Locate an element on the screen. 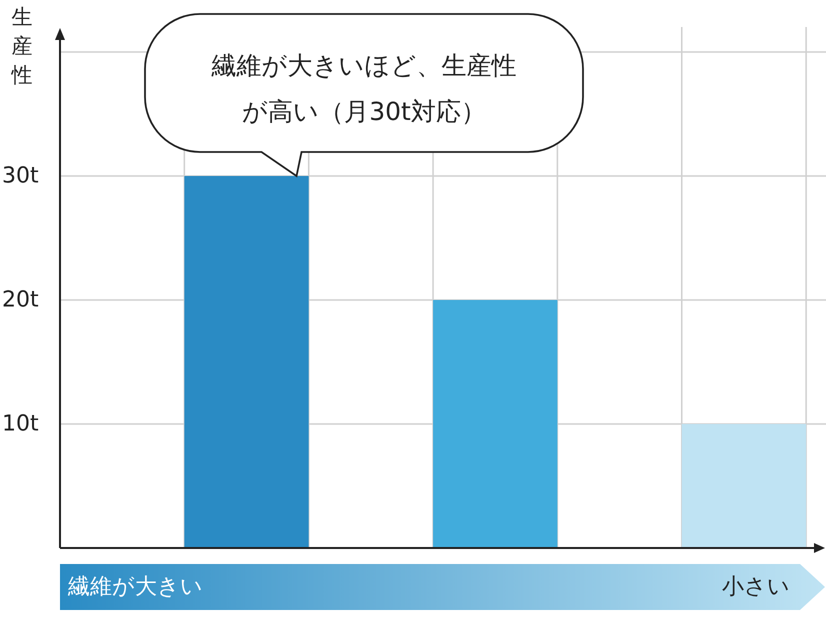 The image size is (826, 618). y-tick-label: 30t is located at coordinates (20, 176).